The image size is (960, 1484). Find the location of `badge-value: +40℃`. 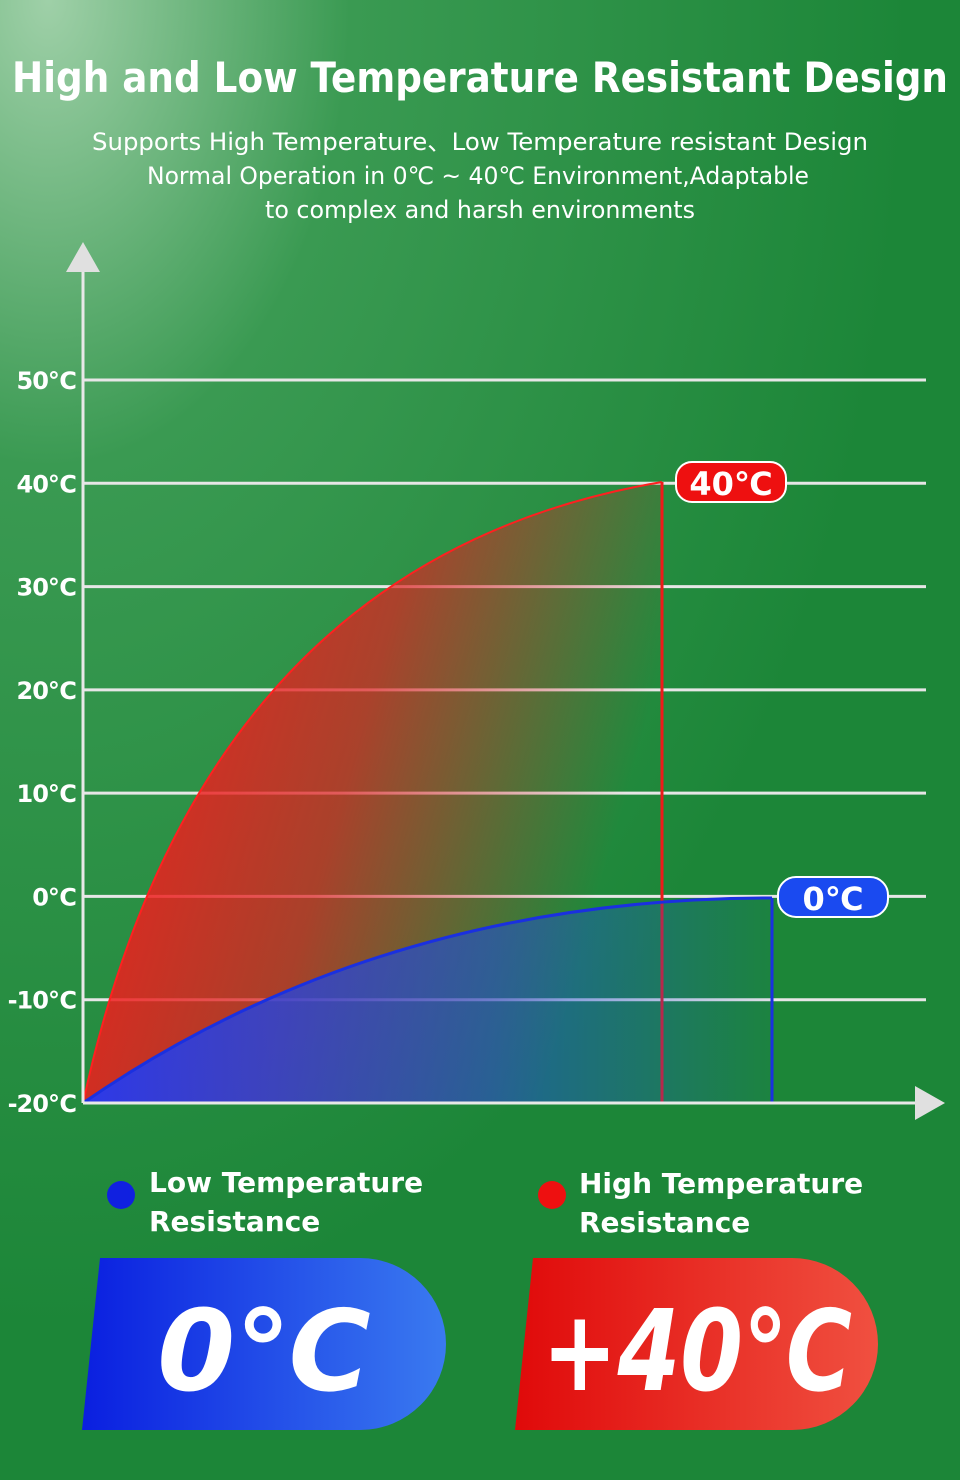

badge-value: +40℃ is located at coordinates (697, 1352).